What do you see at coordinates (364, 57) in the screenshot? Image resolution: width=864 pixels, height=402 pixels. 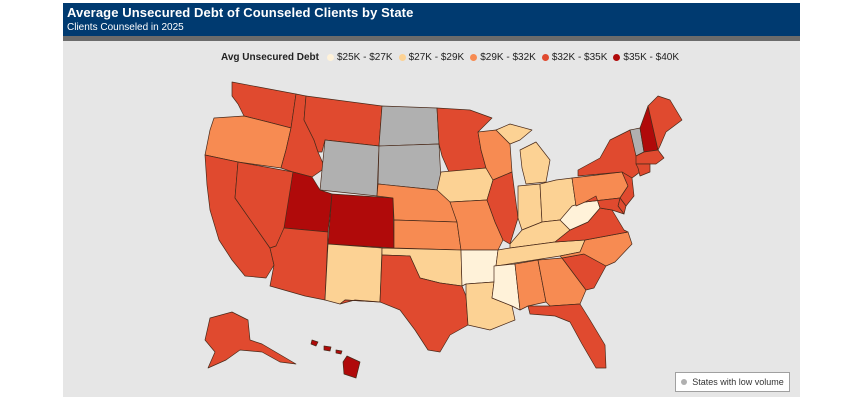 I see `legend-label: $25K - $27K` at bounding box center [364, 57].